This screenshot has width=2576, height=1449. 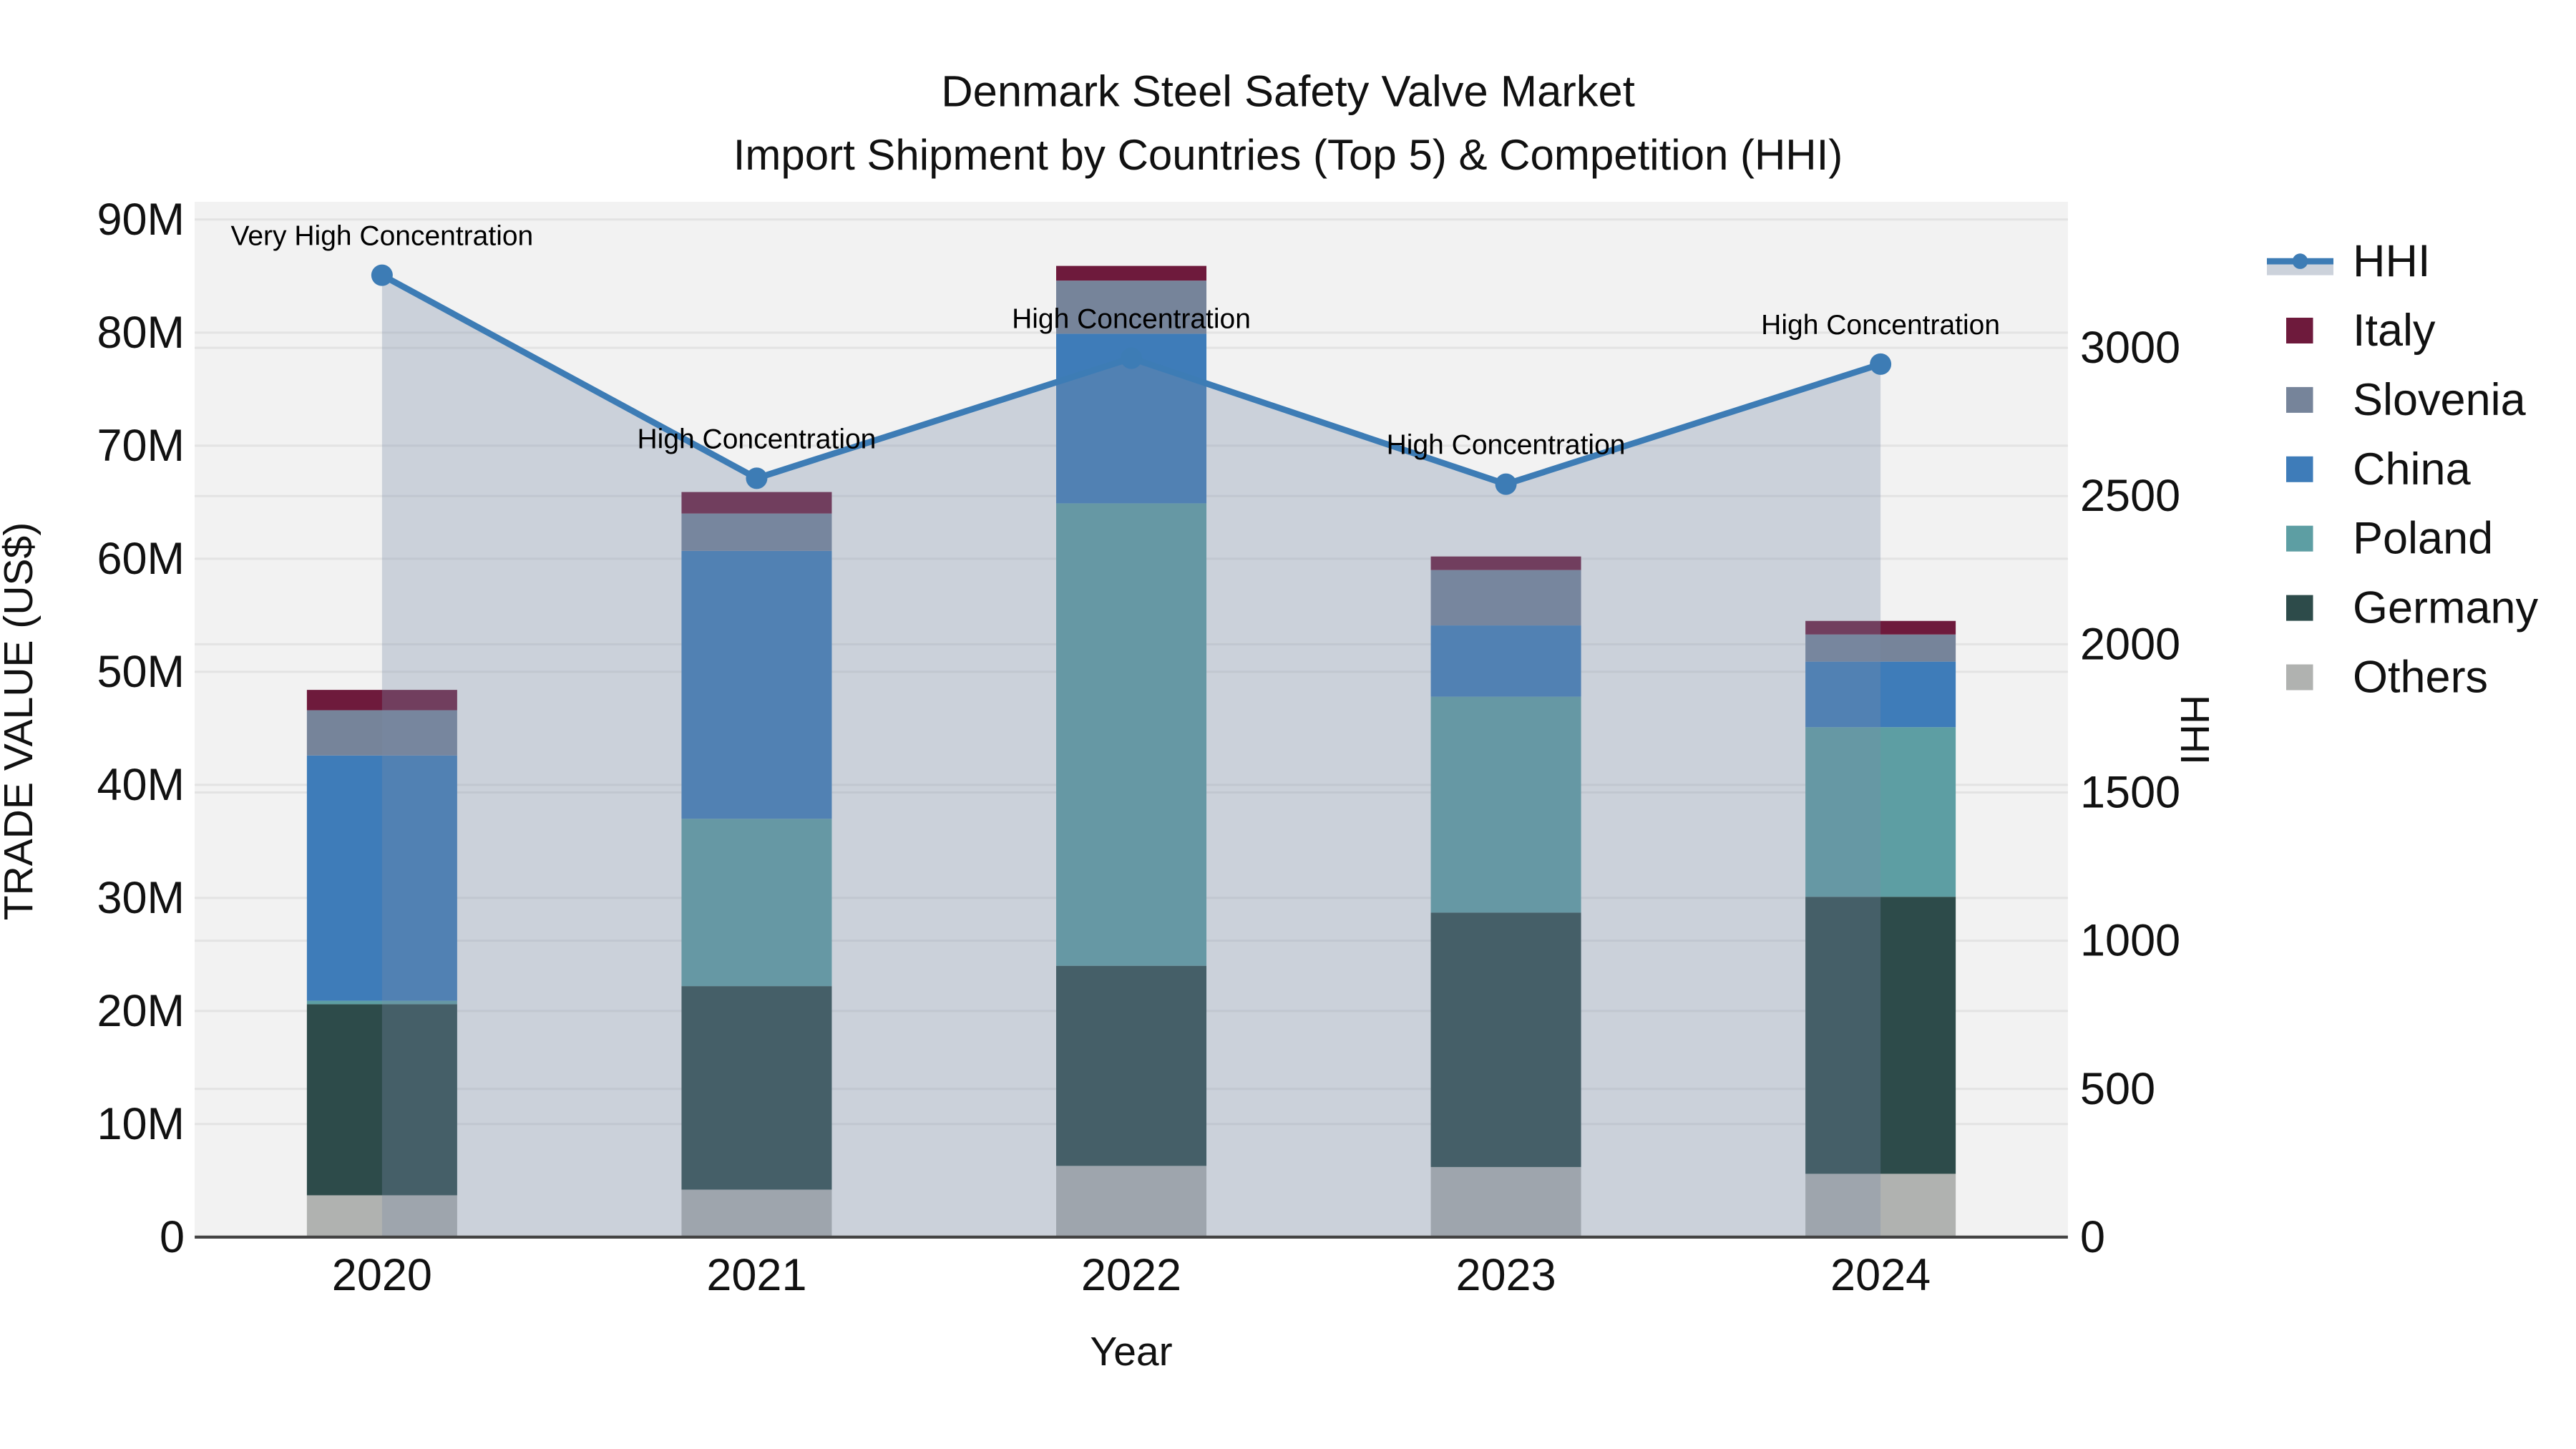 I want to click on legend-item-italy: Italy, so click(x=2361, y=331).